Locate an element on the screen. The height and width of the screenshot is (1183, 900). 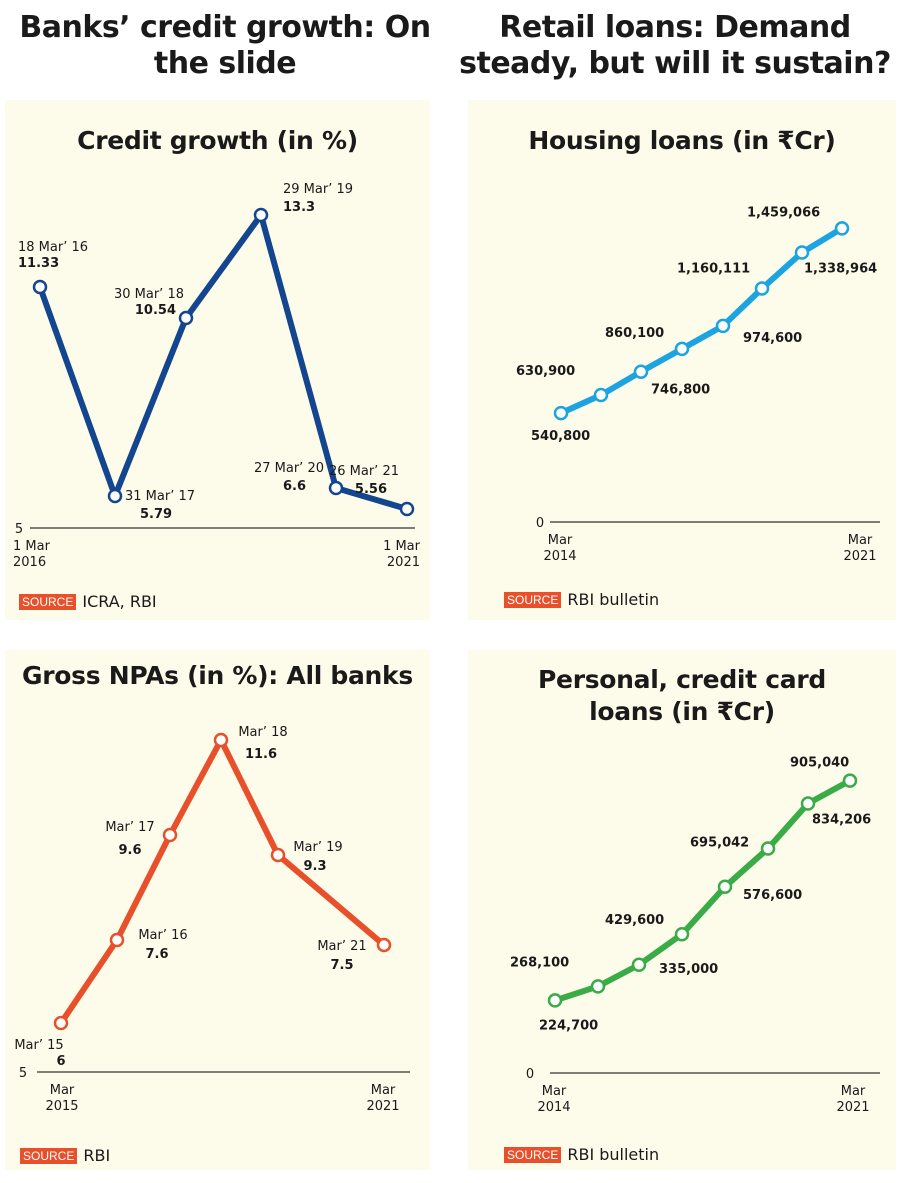
x-end-label-month: 1 Mar is located at coordinates (402, 546).